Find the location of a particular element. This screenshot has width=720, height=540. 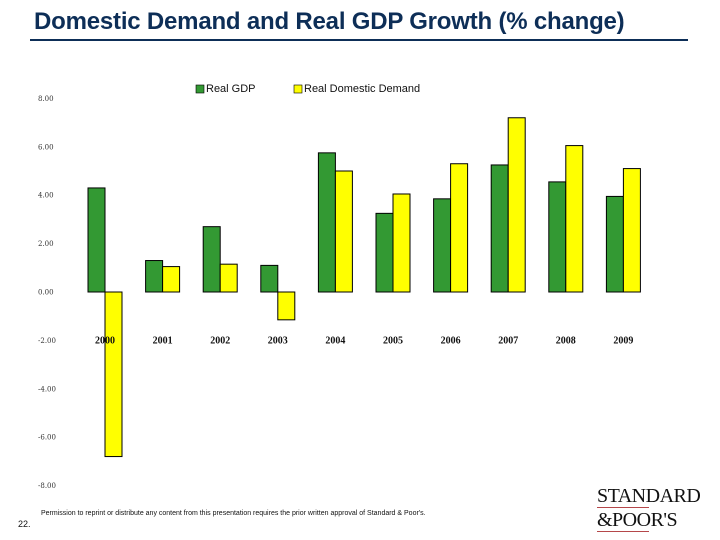

legend: Real GDP Real Domestic Demand is located at coordinates (307, 89).